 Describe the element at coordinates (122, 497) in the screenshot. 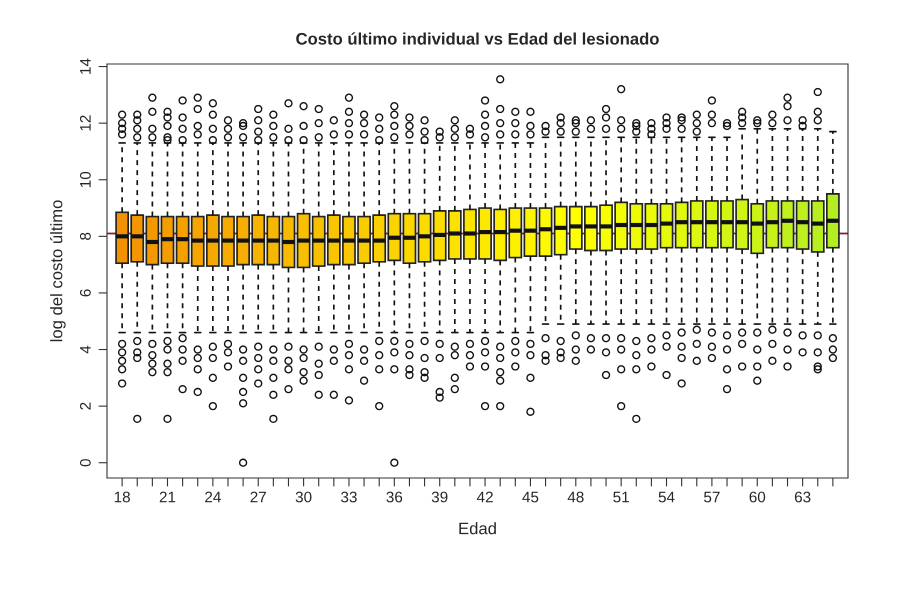

I see `x-tick-label: 18` at that location.